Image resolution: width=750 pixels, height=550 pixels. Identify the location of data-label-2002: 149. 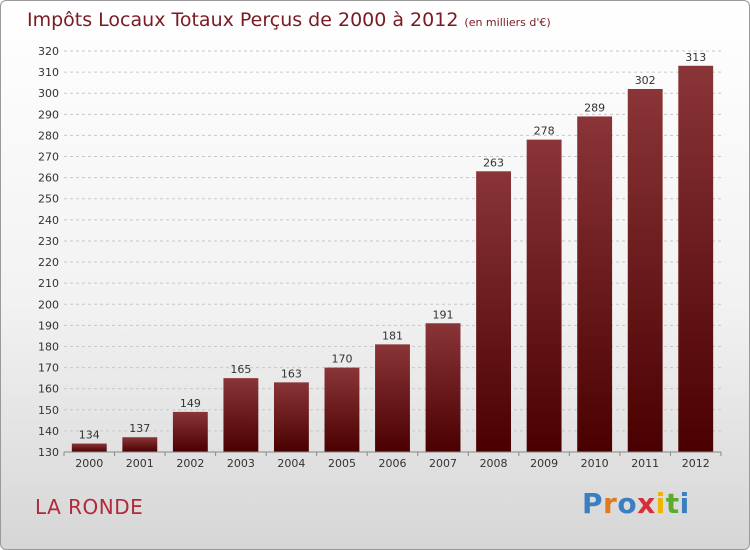
(190, 403).